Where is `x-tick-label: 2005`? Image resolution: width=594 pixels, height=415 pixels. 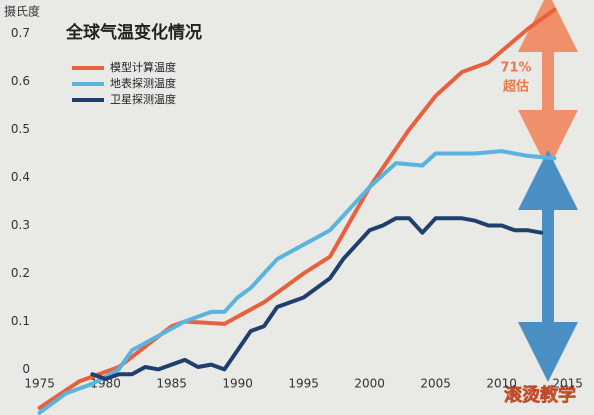
x-tick-label: 2005 is located at coordinates (435, 384).